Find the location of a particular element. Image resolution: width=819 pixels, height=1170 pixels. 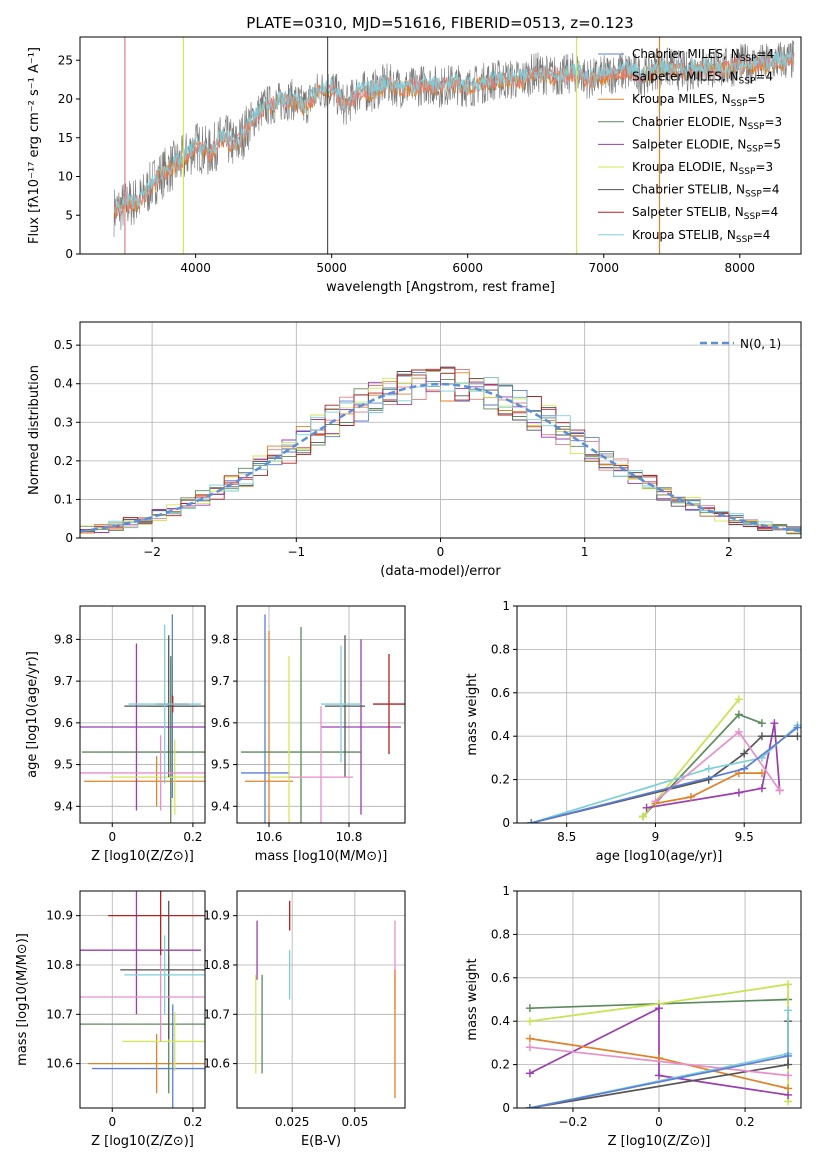

x-axis-label: age [log10(age/yr)] is located at coordinates (659, 856).